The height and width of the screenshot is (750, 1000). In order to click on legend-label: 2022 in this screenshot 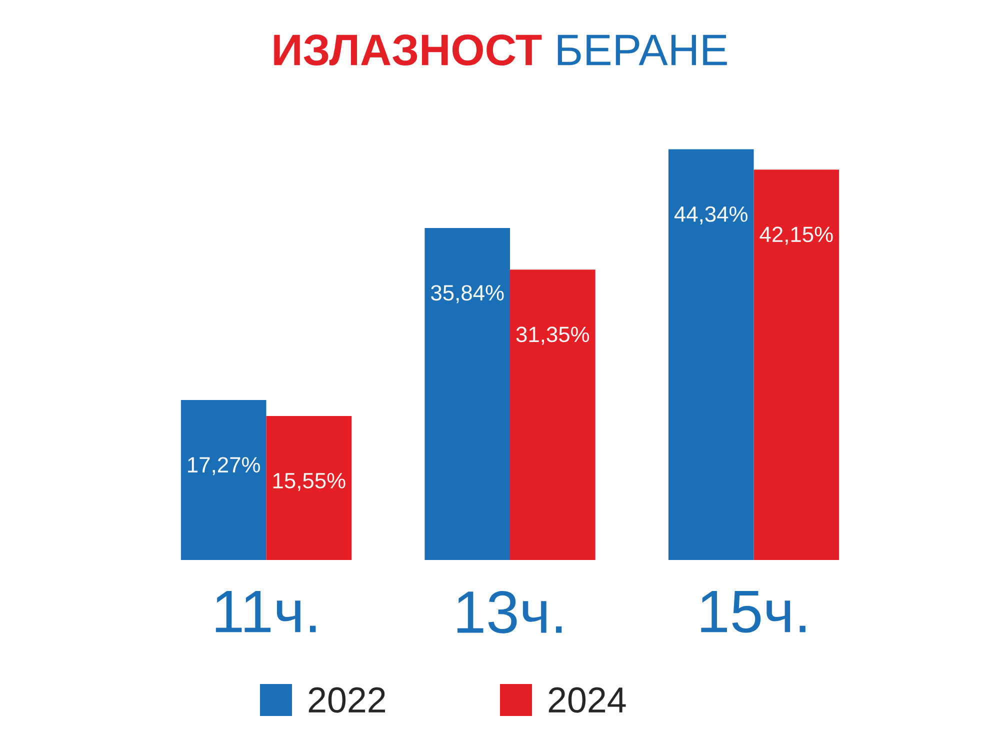, I will do `click(347, 700)`.